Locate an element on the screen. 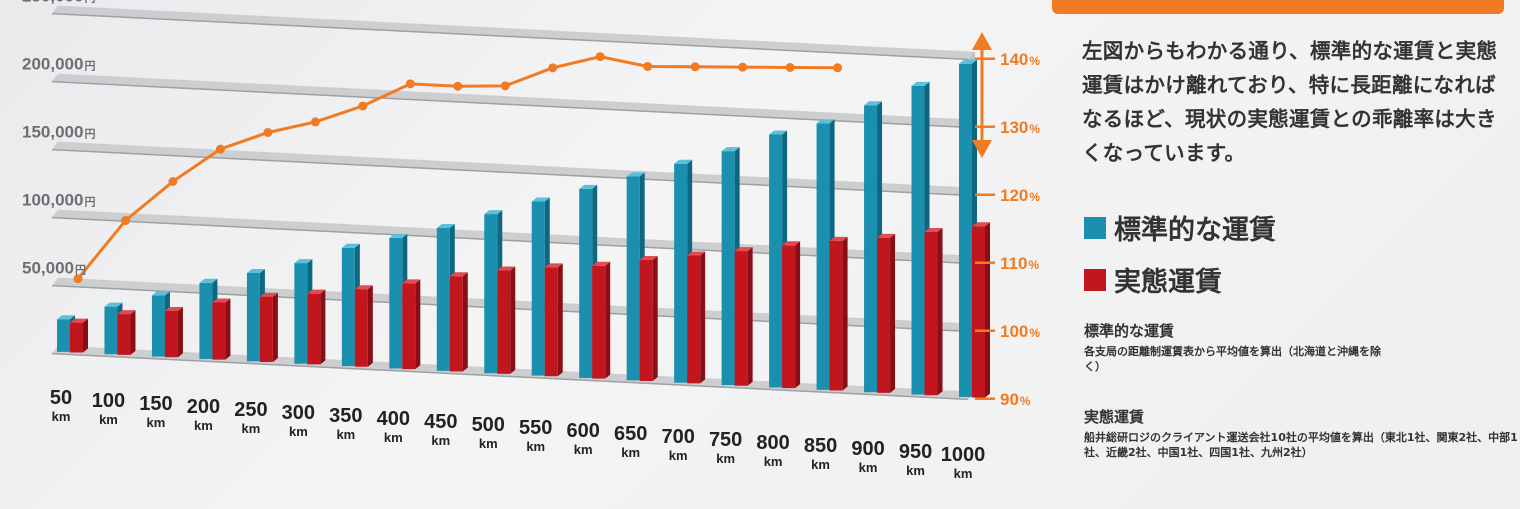  left-tick-unit: 円 is located at coordinates (80, 270).